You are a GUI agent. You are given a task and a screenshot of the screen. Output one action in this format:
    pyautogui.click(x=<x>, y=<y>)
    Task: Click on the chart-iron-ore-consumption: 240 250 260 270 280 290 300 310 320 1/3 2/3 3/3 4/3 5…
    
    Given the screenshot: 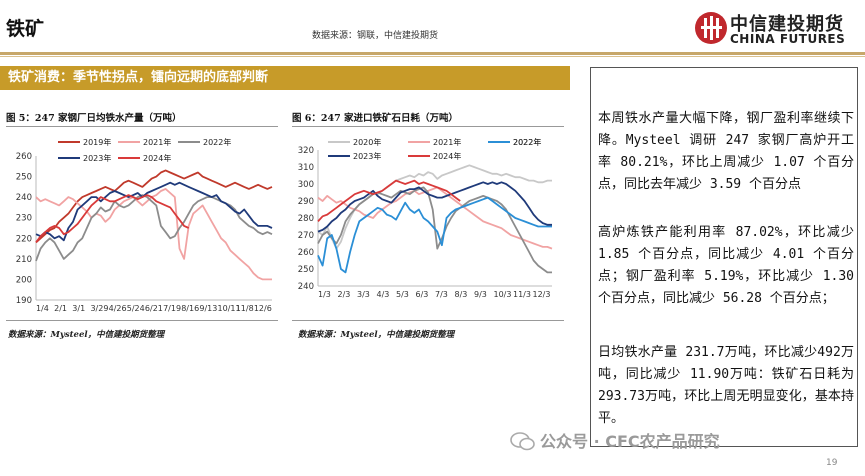 What is the action you would take?
    pyautogui.click(x=425, y=218)
    